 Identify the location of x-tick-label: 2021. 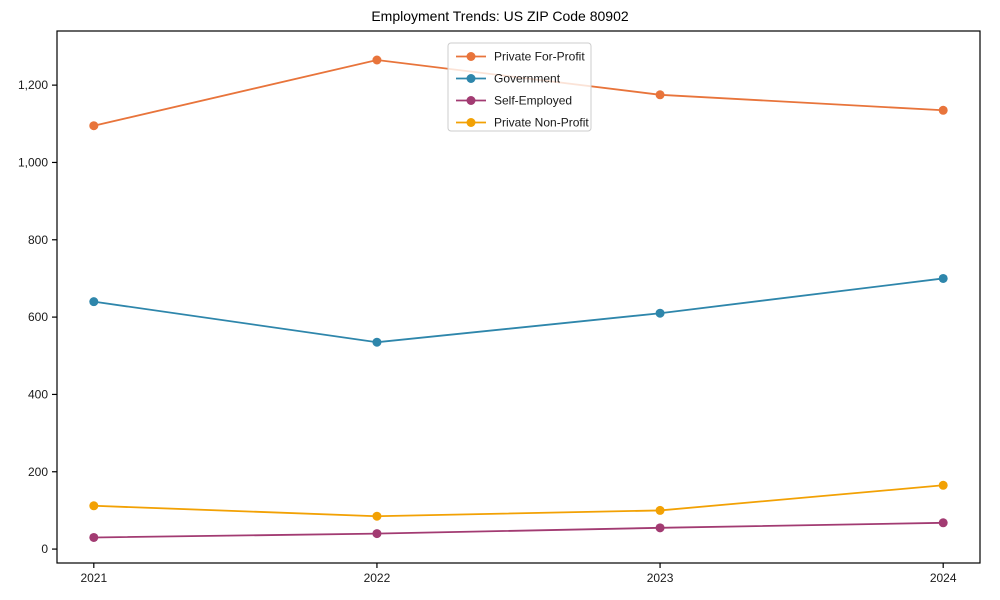
(93, 578).